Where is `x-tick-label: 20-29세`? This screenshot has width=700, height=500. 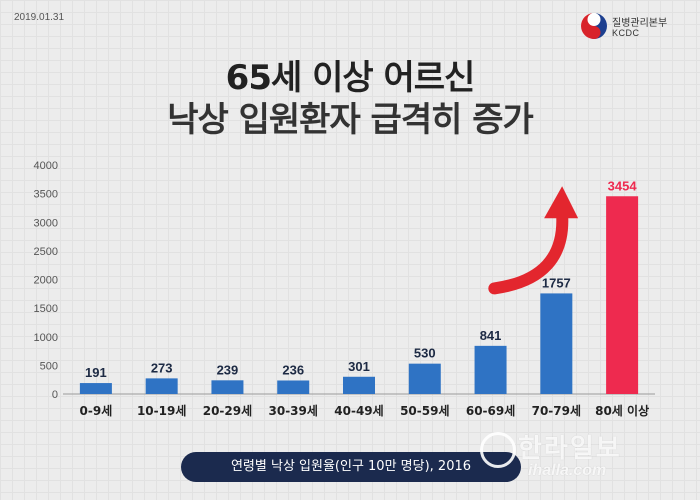 x-tick-label: 20-29세 is located at coordinates (227, 410).